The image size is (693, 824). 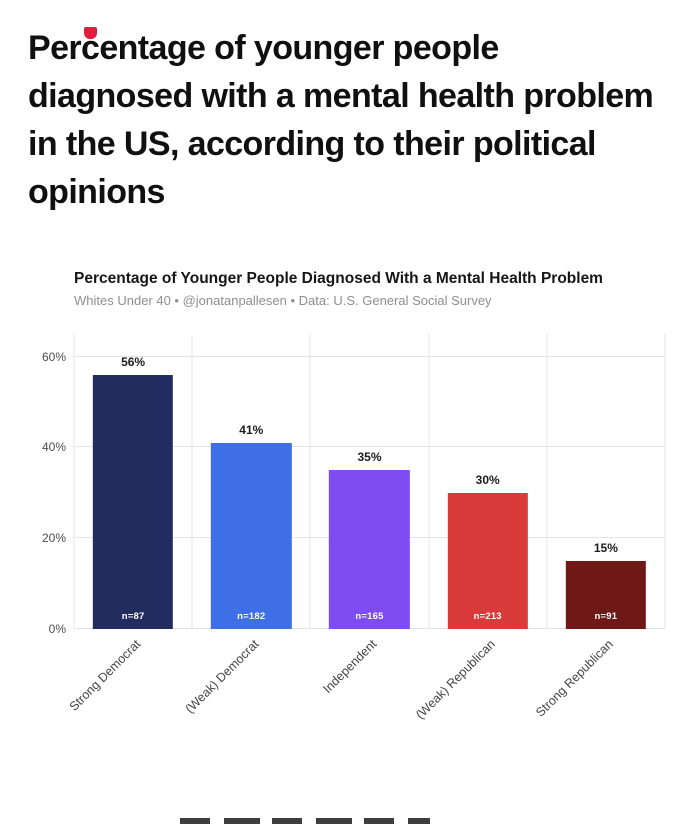 What do you see at coordinates (53, 447) in the screenshot?
I see `y-tick-label: 40%` at bounding box center [53, 447].